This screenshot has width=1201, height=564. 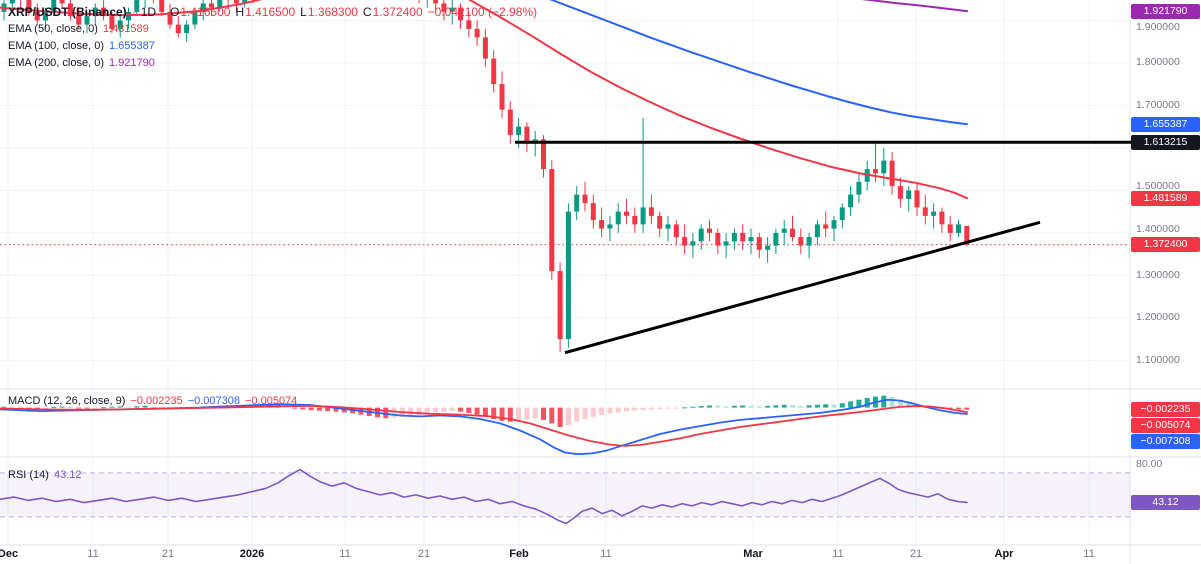 What do you see at coordinates (272, 62) in the screenshot?
I see `ema200-legend: EMA (200, close, 0) 1.921790` at bounding box center [272, 62].